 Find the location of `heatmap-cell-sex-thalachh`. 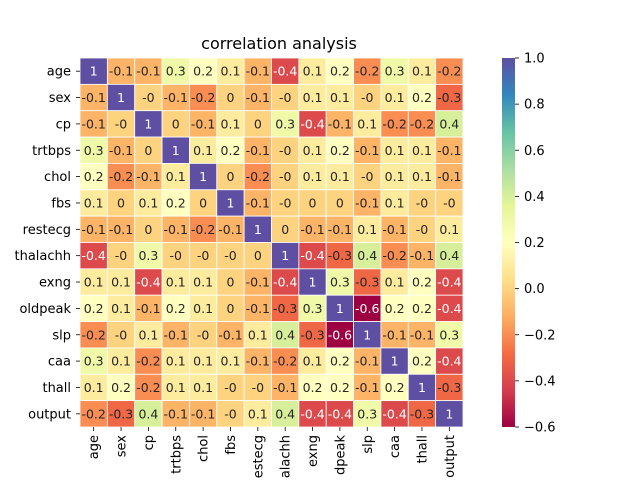

heatmap-cell-sex-thalachh is located at coordinates (285, 97).